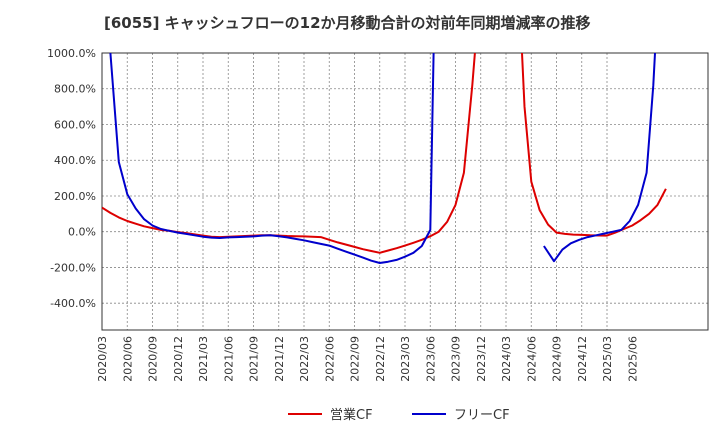 This screenshot has width=720, height=440. Describe the element at coordinates (482, 415) in the screenshot. I see `free-cf-legend-label: フリーCF` at that location.